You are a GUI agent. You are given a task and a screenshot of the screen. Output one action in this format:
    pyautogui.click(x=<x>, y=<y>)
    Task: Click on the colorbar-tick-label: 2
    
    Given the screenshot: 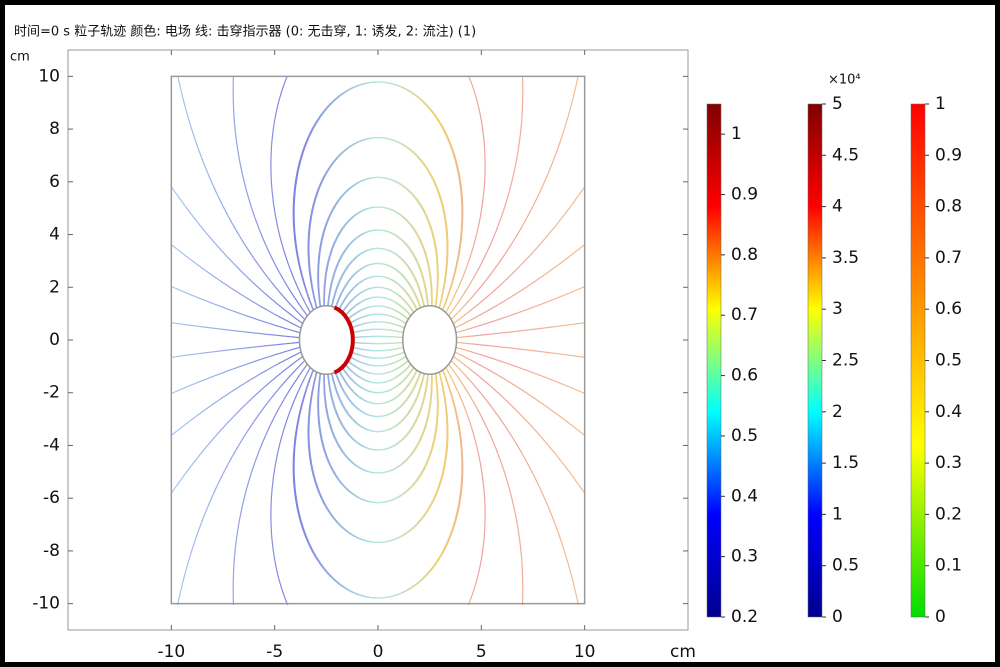 What is the action you would take?
    pyautogui.click(x=837, y=412)
    